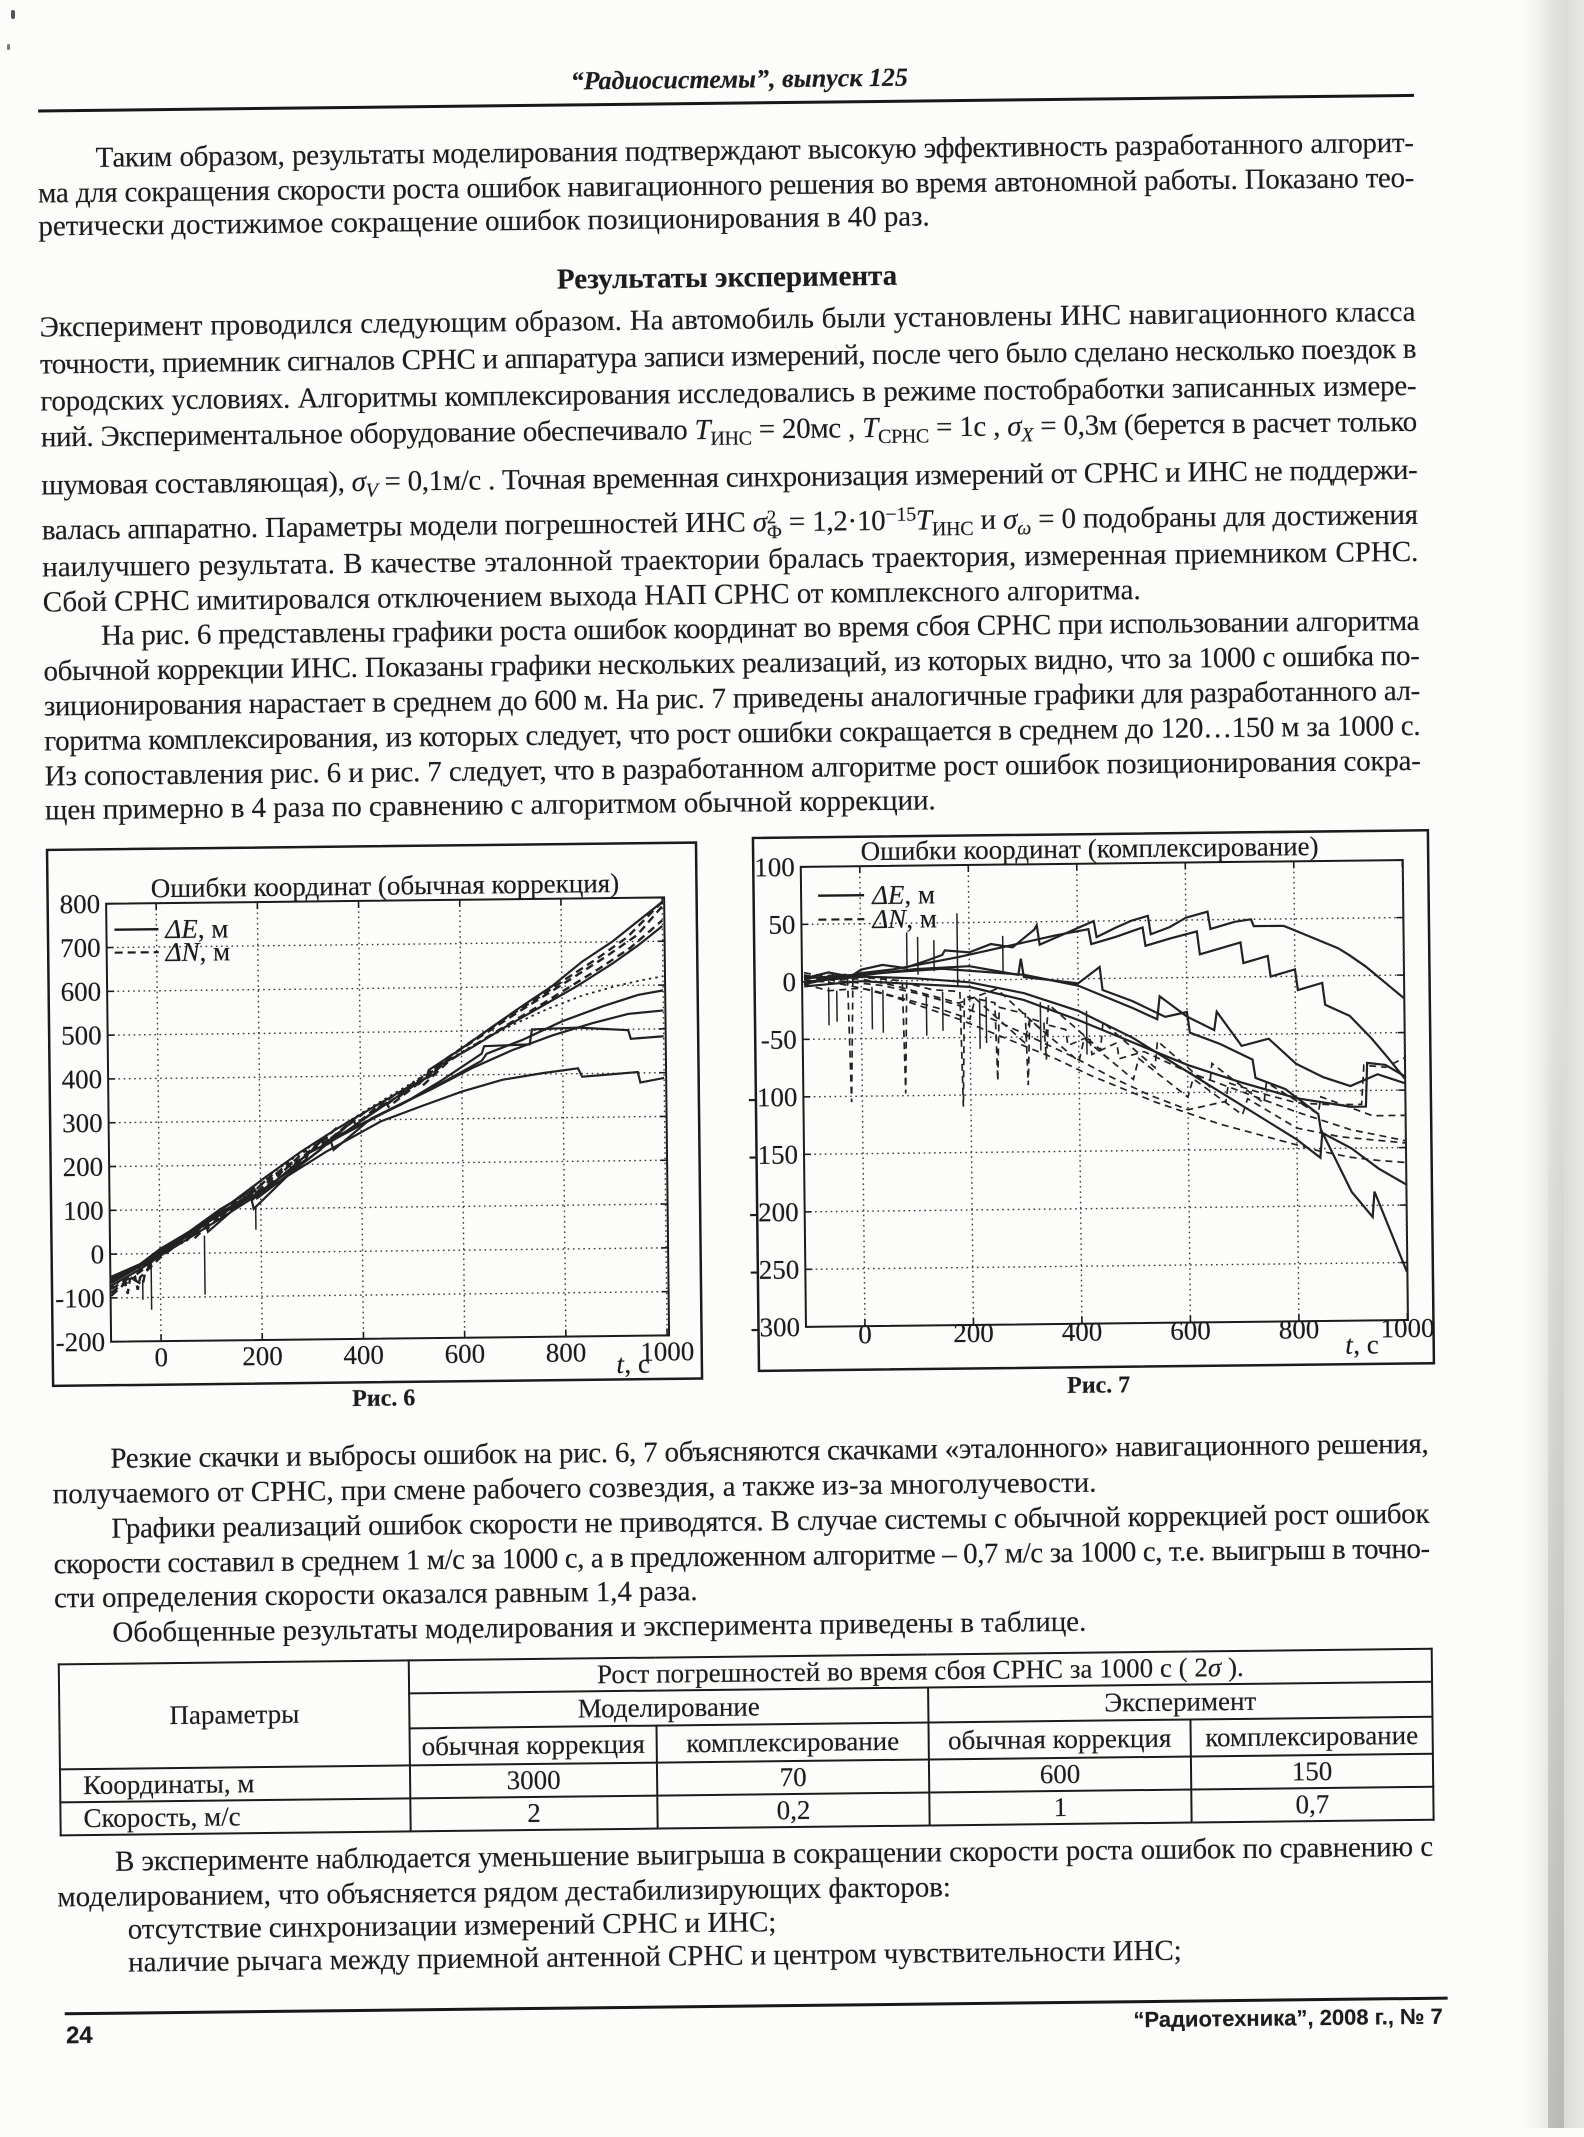 Image resolution: width=1584 pixels, height=2137 pixels. What do you see at coordinates (82, 1123) in the screenshot?
I see `svg-text: 300` at bounding box center [82, 1123].